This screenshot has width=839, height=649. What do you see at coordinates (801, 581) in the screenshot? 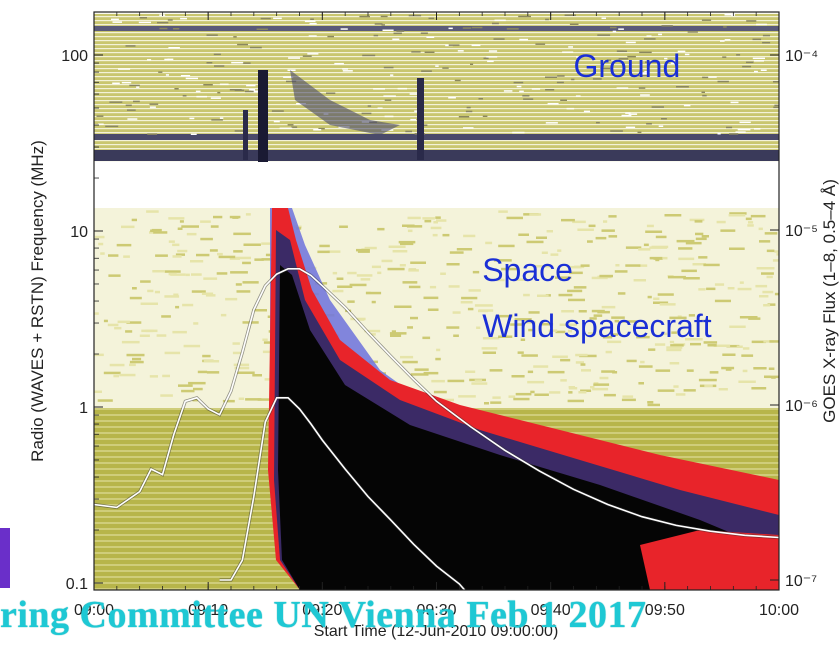
I see `y-right-tick-label: 10⁻⁷` at bounding box center [801, 581].